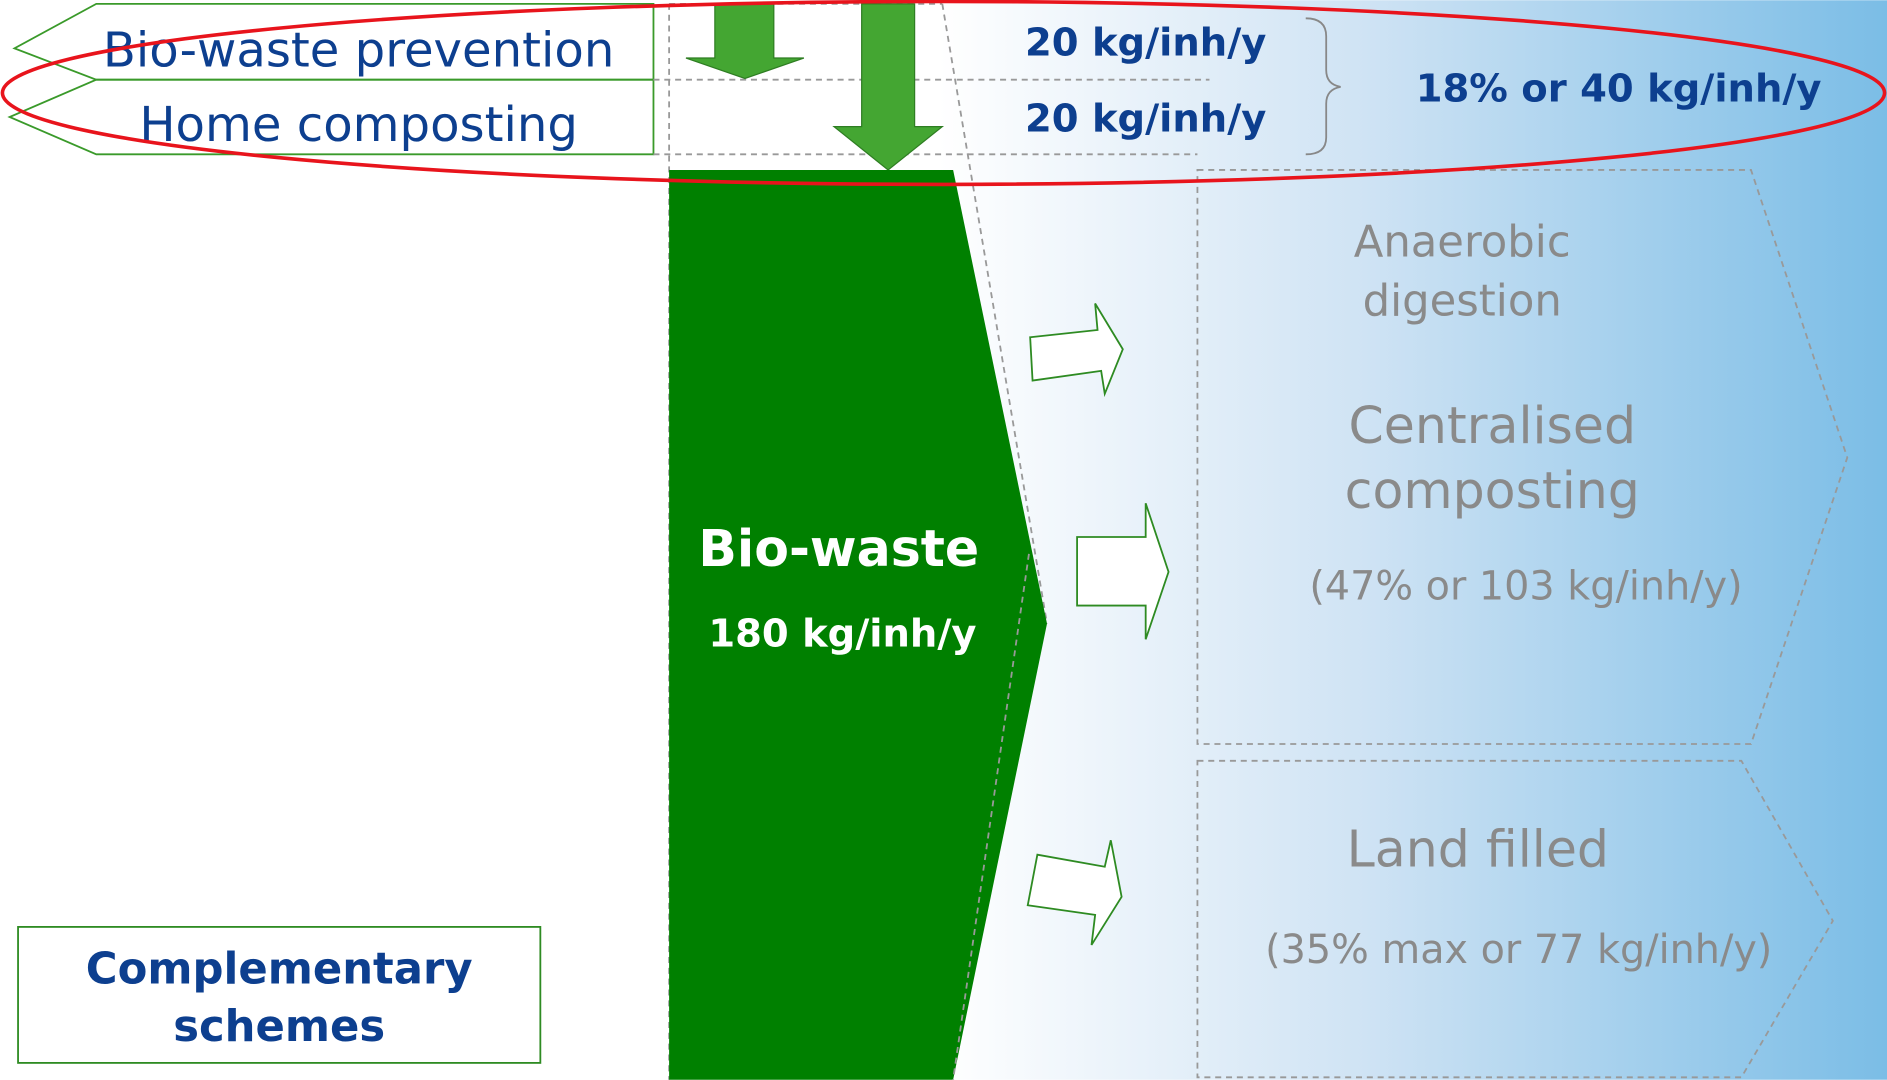  What do you see at coordinates (1493, 425) in the screenshot?
I see `composting-label: Centralised` at bounding box center [1493, 425].